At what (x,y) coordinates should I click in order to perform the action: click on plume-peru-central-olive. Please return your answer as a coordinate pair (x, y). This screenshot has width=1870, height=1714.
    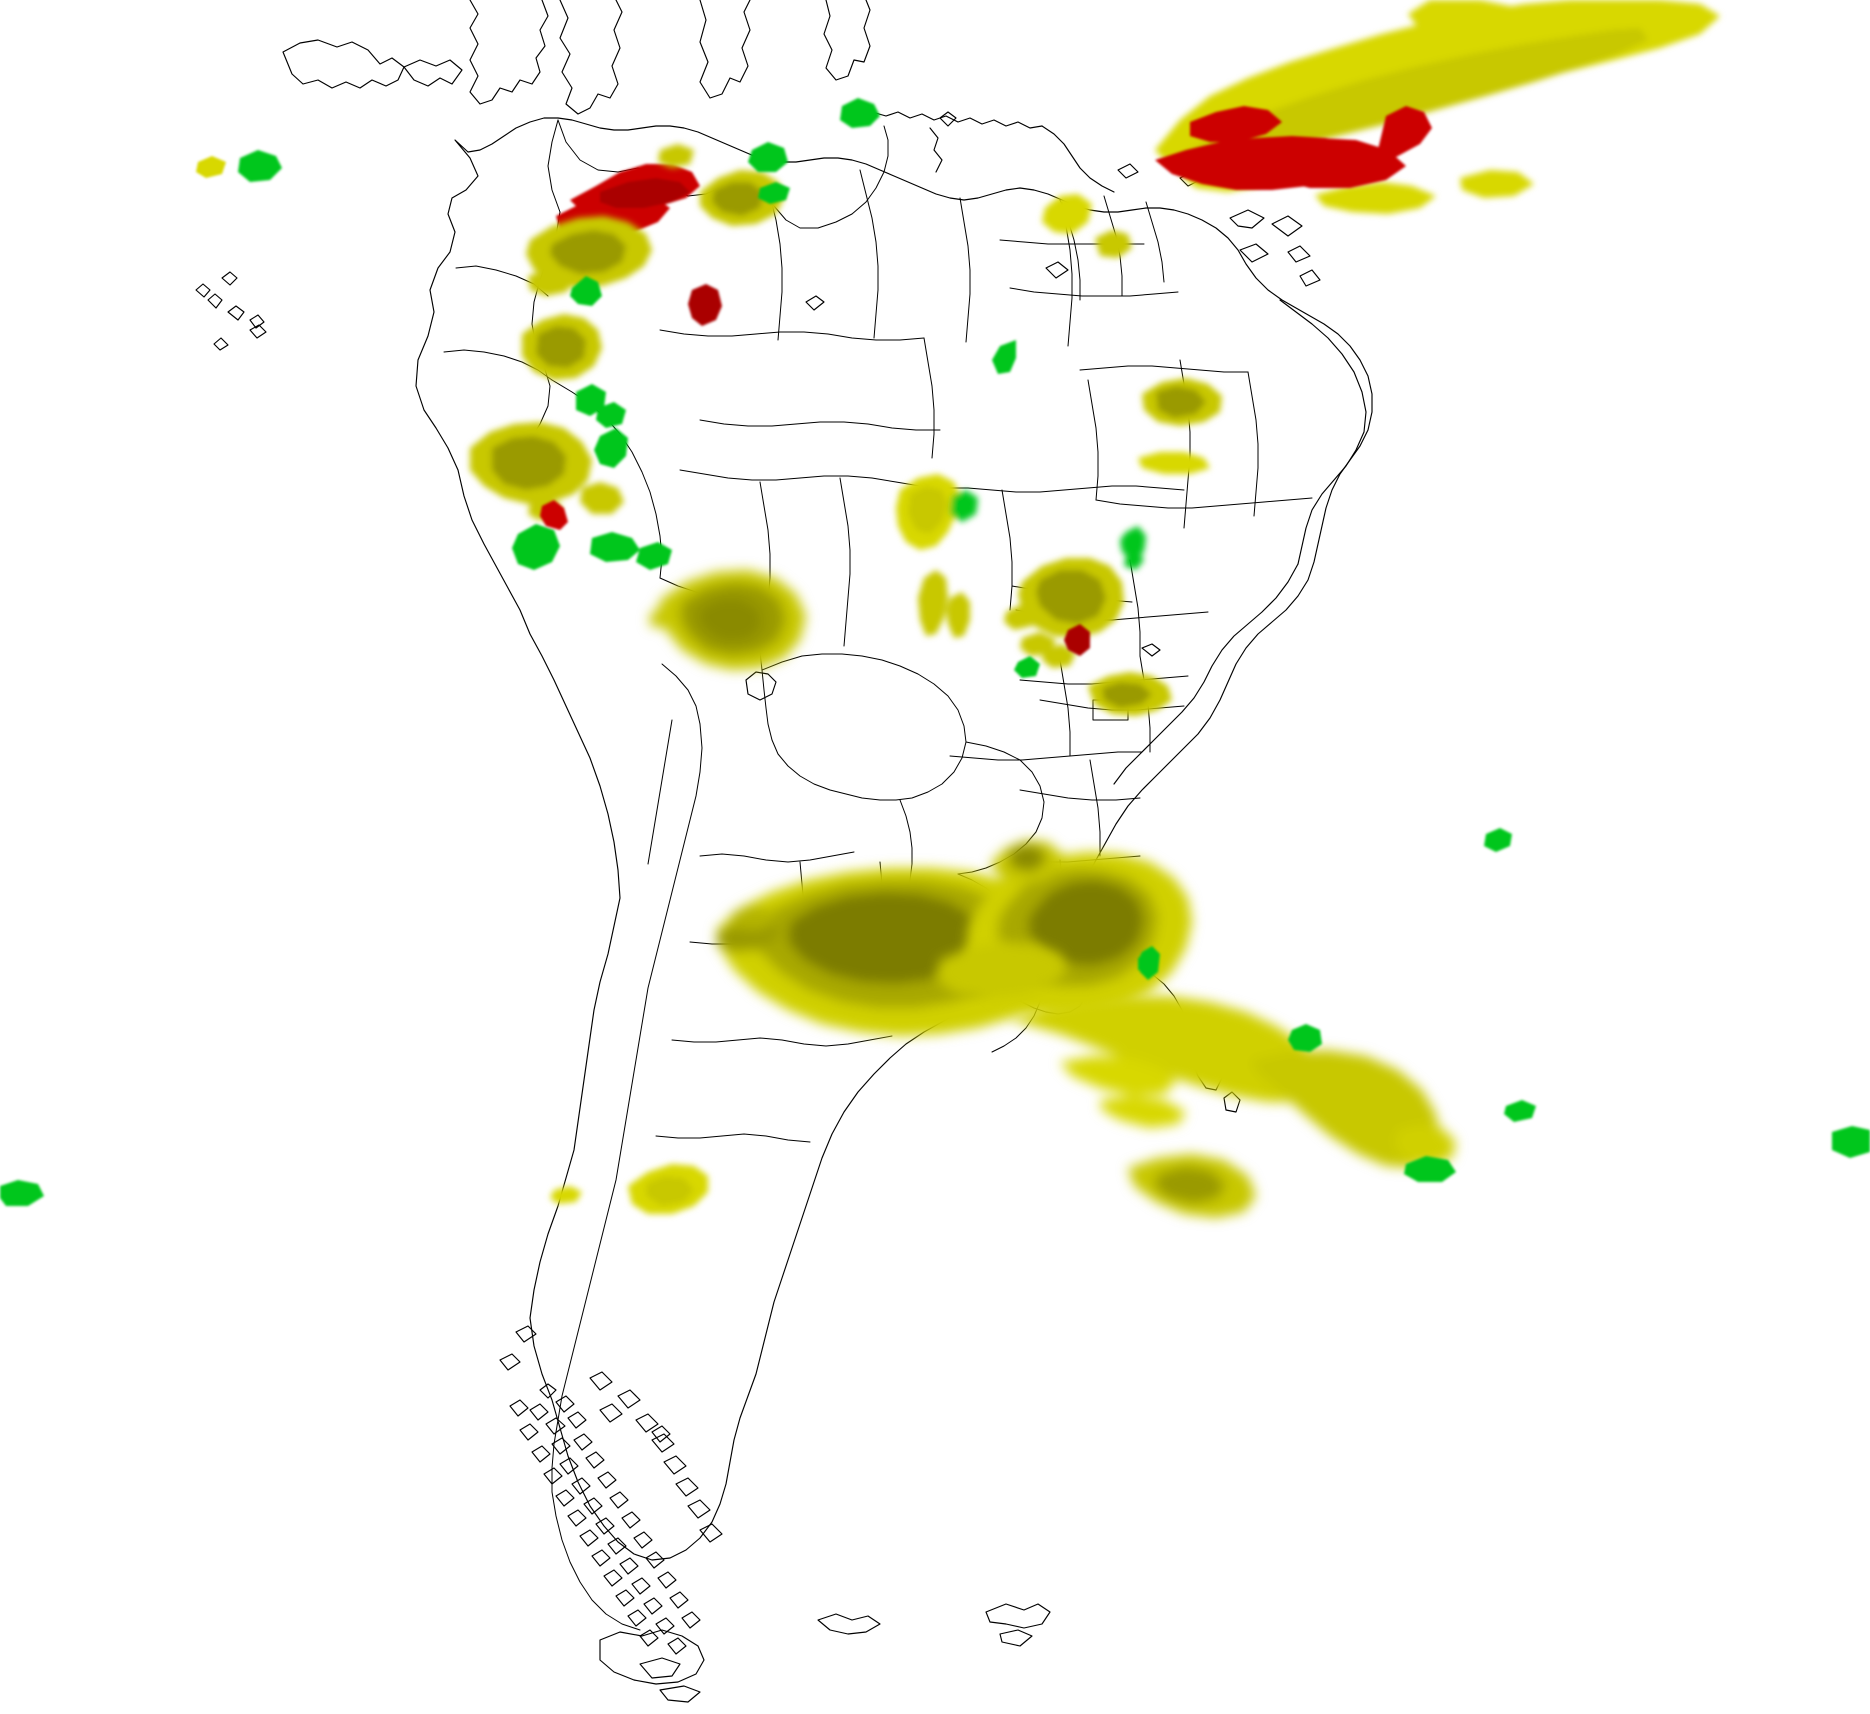
    Looking at the image, I should click on (547, 471).